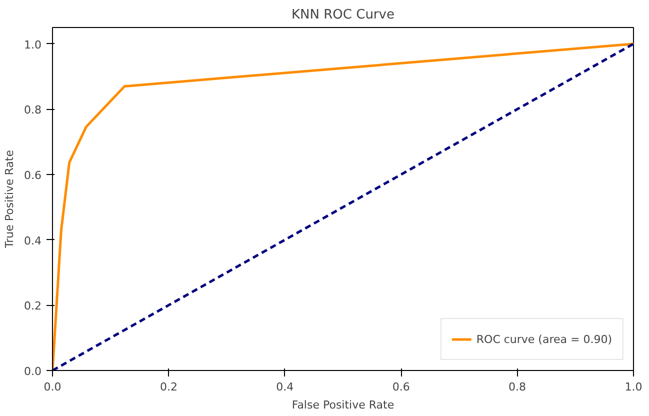  What do you see at coordinates (33, 110) in the screenshot?
I see `y-tick-label: 0.8` at bounding box center [33, 110].